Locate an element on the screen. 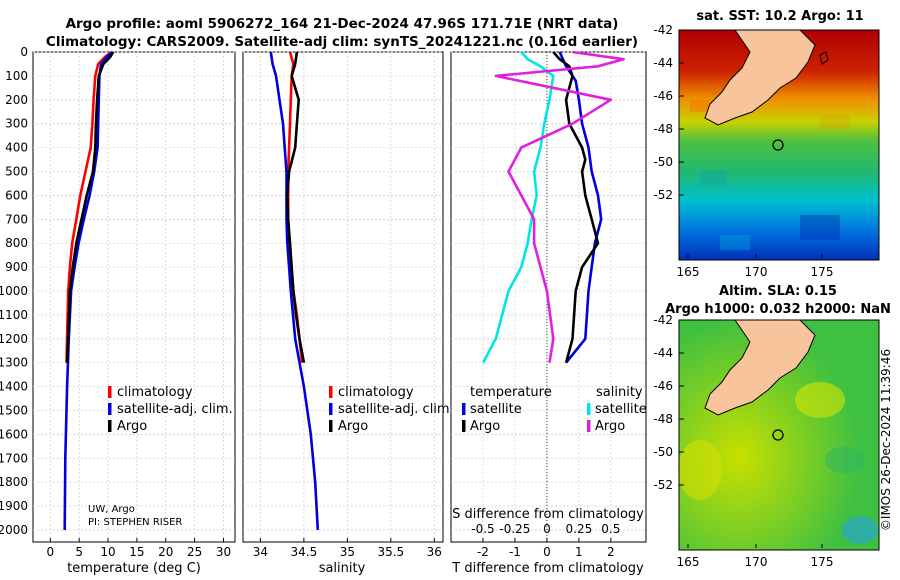  salinity-xlabel: salinity is located at coordinates (342, 568).